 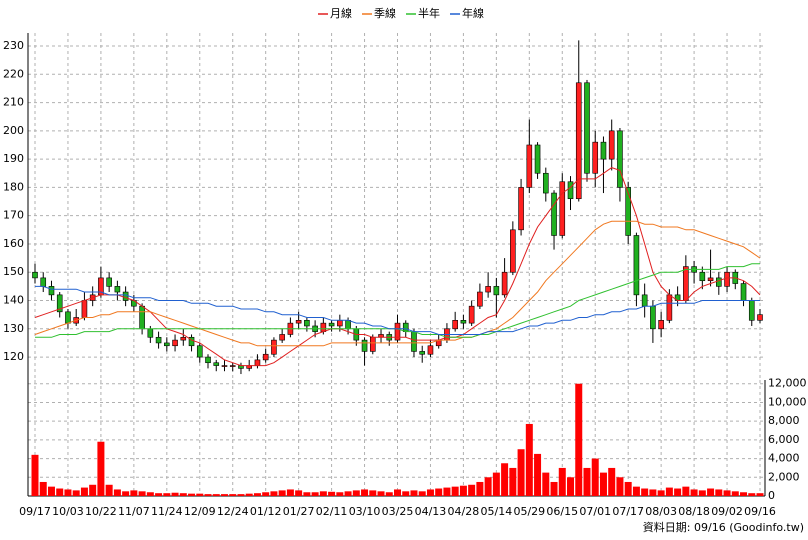 I want to click on x-tick-label: 01/27, so click(x=299, y=511).